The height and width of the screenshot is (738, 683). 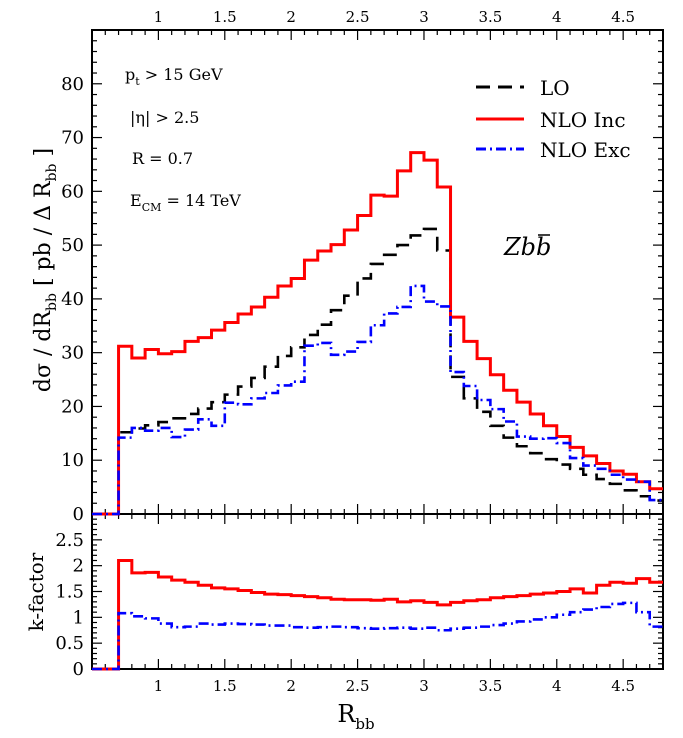 I want to click on main-y-tick-label: 20, so click(x=72, y=406).